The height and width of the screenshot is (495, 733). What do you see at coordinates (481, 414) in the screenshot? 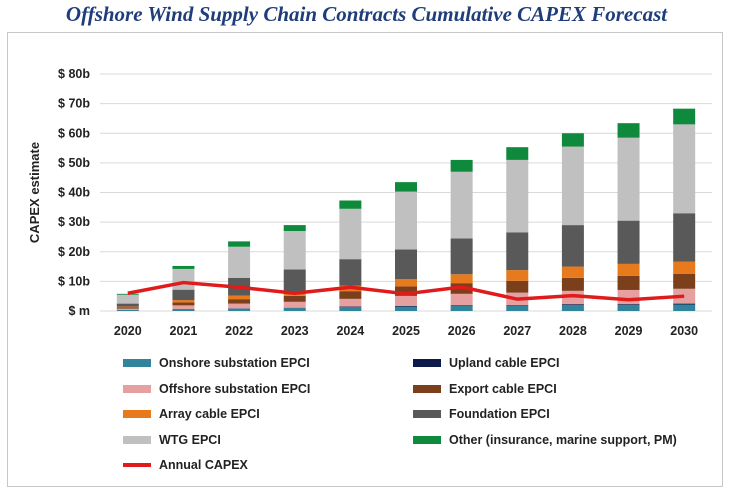
I see `legend-item: Foundation EPCI` at bounding box center [481, 414].